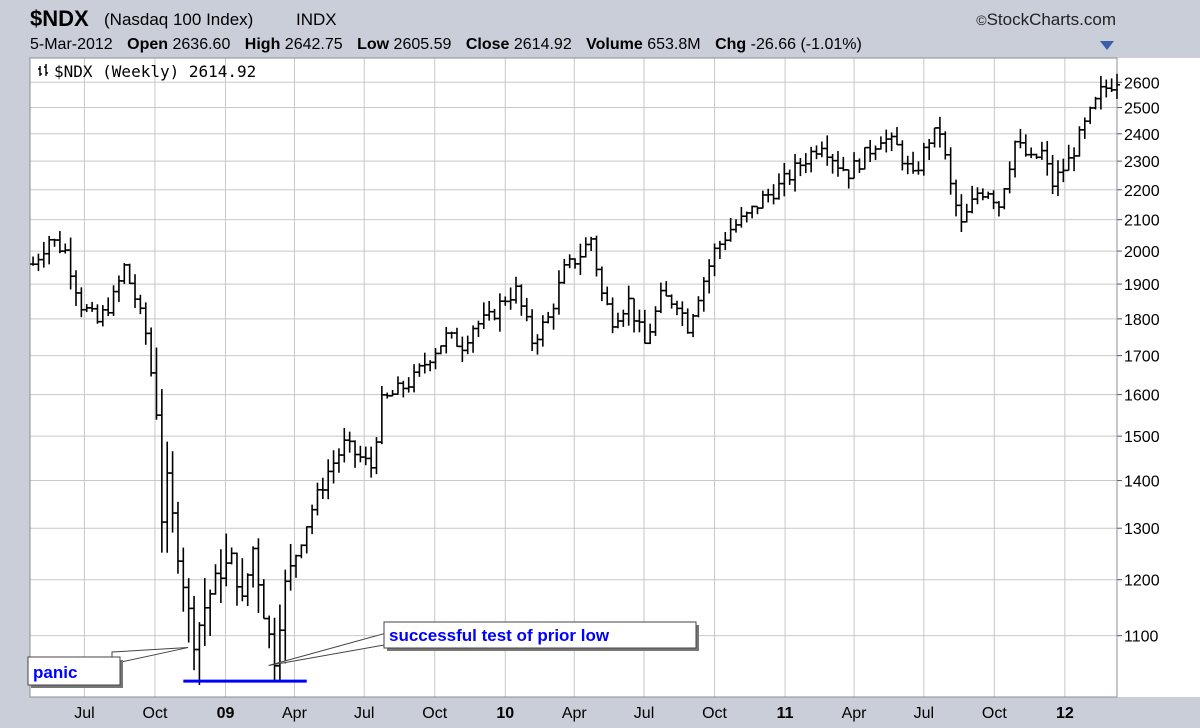  I want to click on y-axis-area, so click(1158, 377).